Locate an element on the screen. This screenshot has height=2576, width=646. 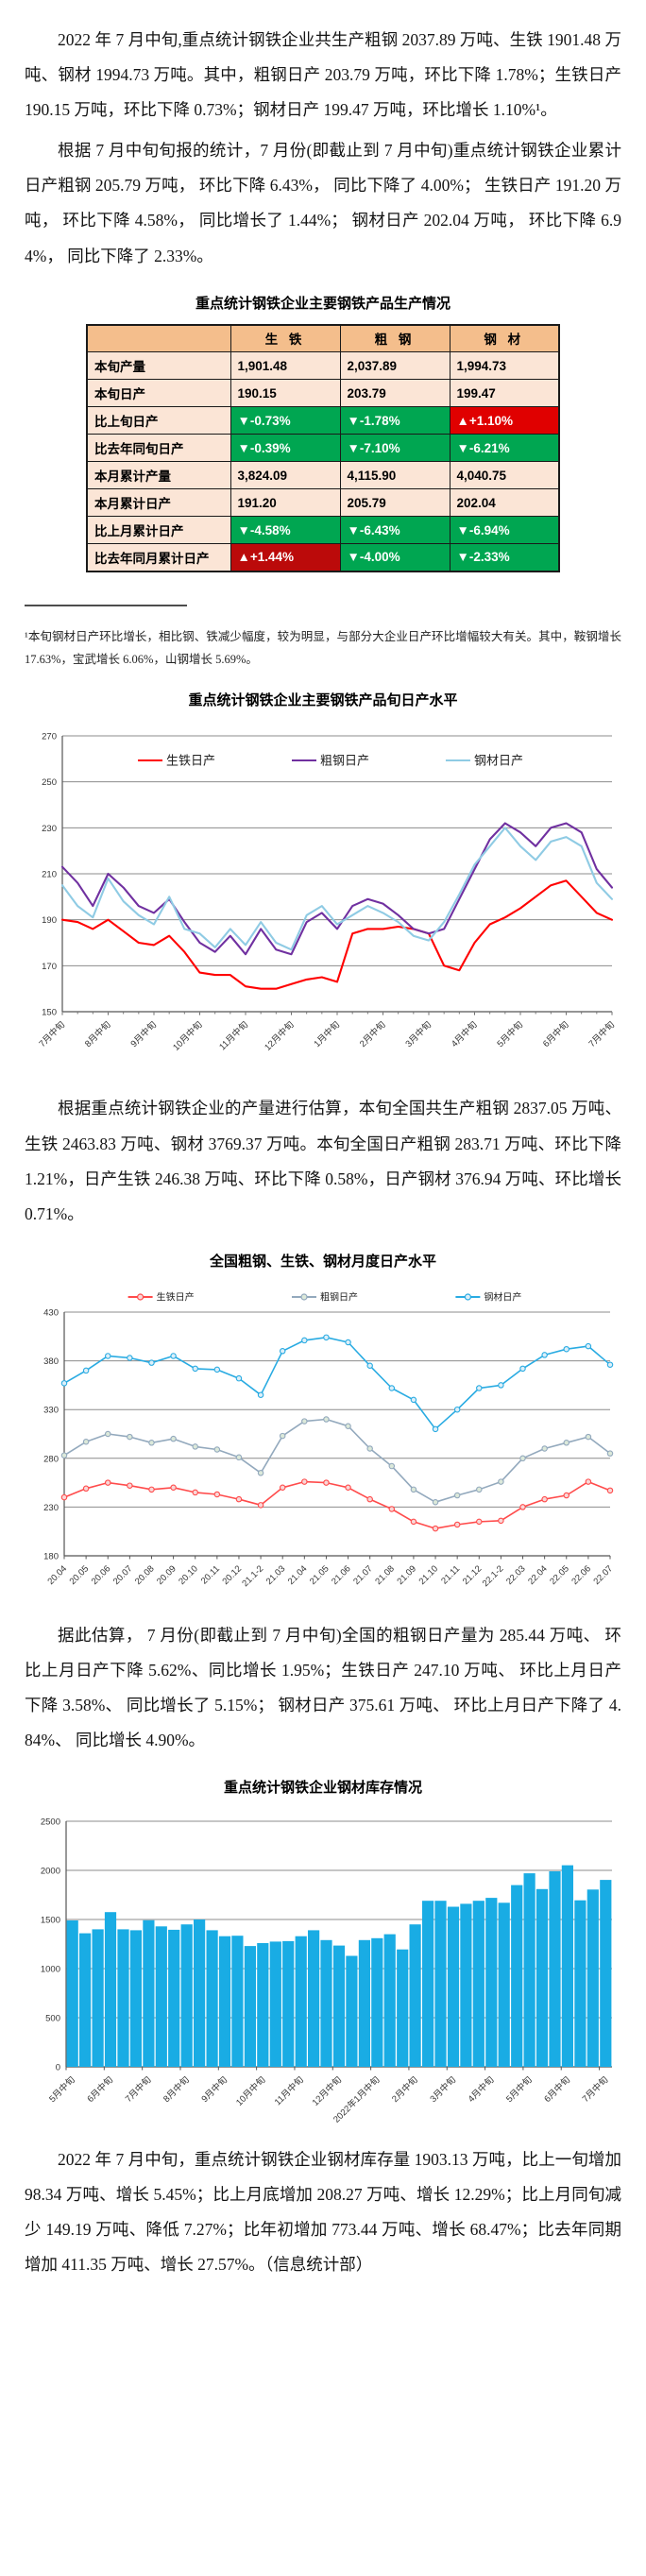
table-value-cell: 2,037.89 is located at coordinates (394, 366).